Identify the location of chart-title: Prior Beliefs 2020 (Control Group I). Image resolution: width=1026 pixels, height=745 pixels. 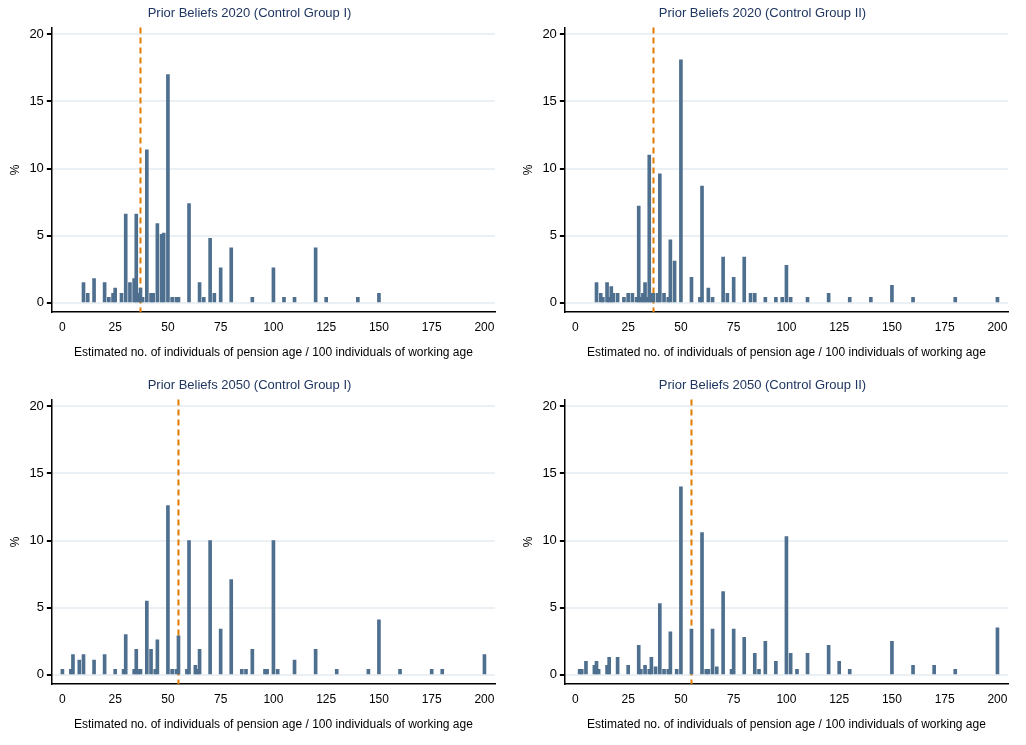
(249, 13).